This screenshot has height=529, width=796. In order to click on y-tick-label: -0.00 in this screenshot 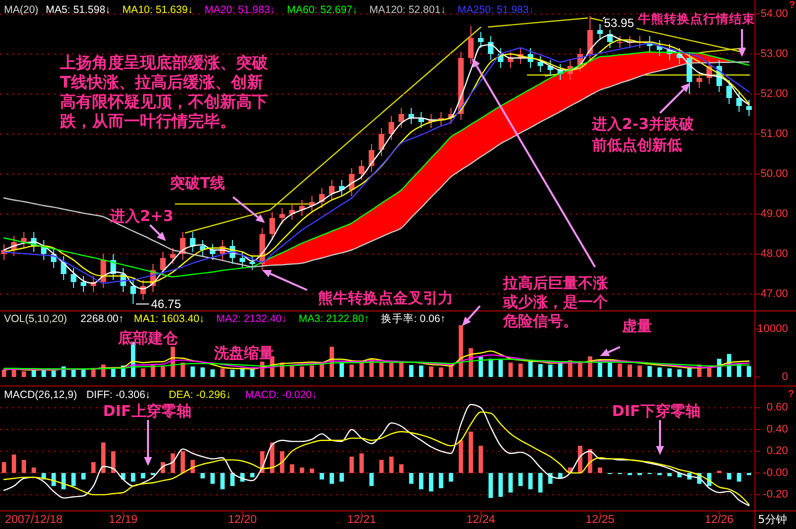, I will do `click(775, 472)`.